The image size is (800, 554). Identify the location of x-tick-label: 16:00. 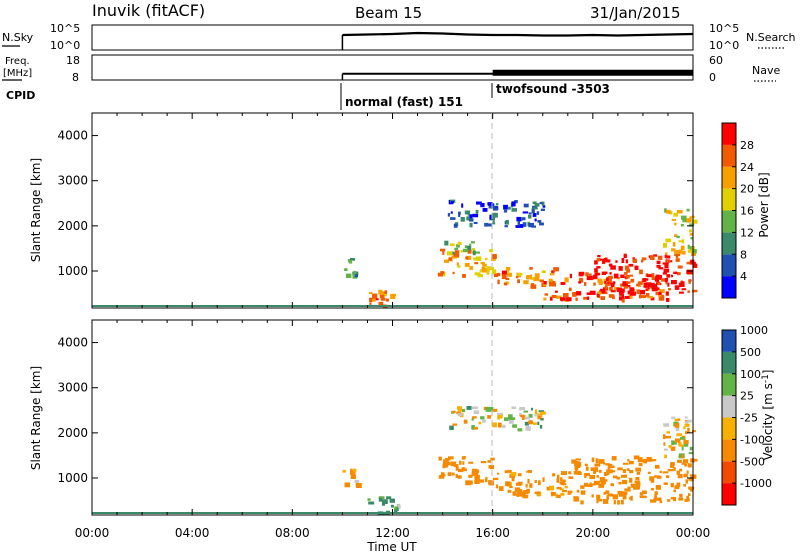
(492, 533).